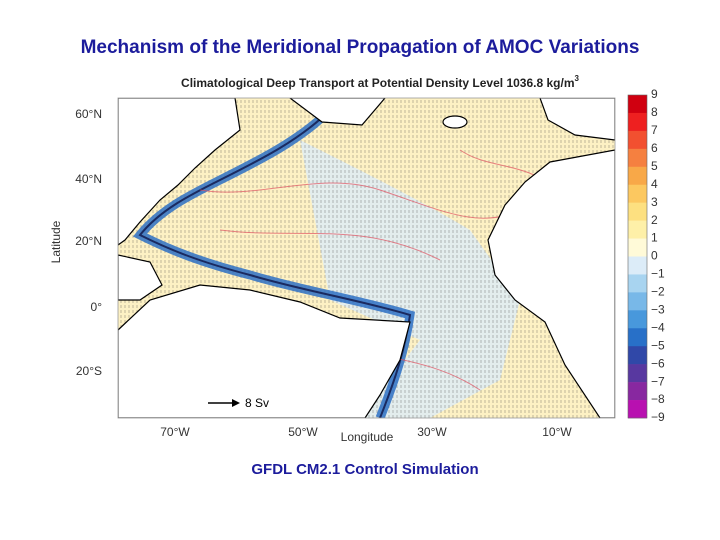  I want to click on greenland, so click(337, 112).